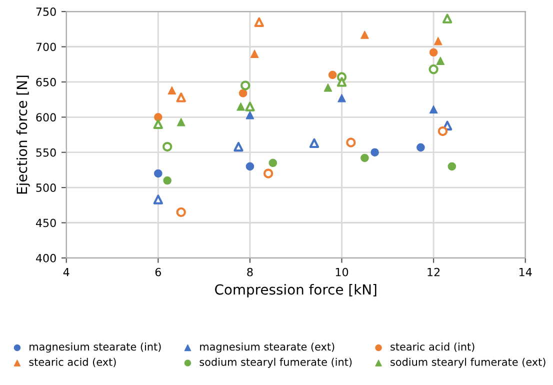 The height and width of the screenshot is (385, 553). What do you see at coordinates (23, 135) in the screenshot?
I see `y-axis-title: Ejection force [N]` at bounding box center [23, 135].